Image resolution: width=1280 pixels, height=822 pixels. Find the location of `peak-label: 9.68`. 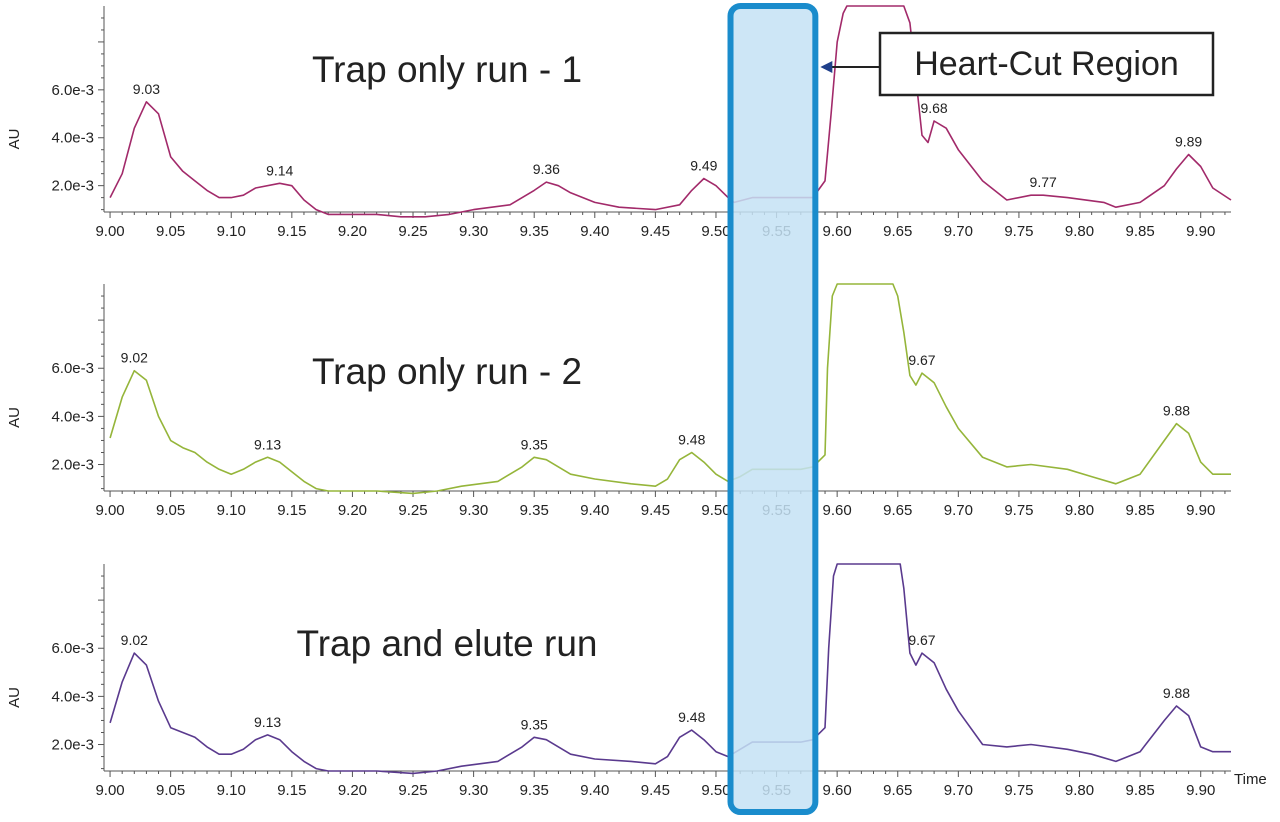

peak-label: 9.68 is located at coordinates (933, 108).